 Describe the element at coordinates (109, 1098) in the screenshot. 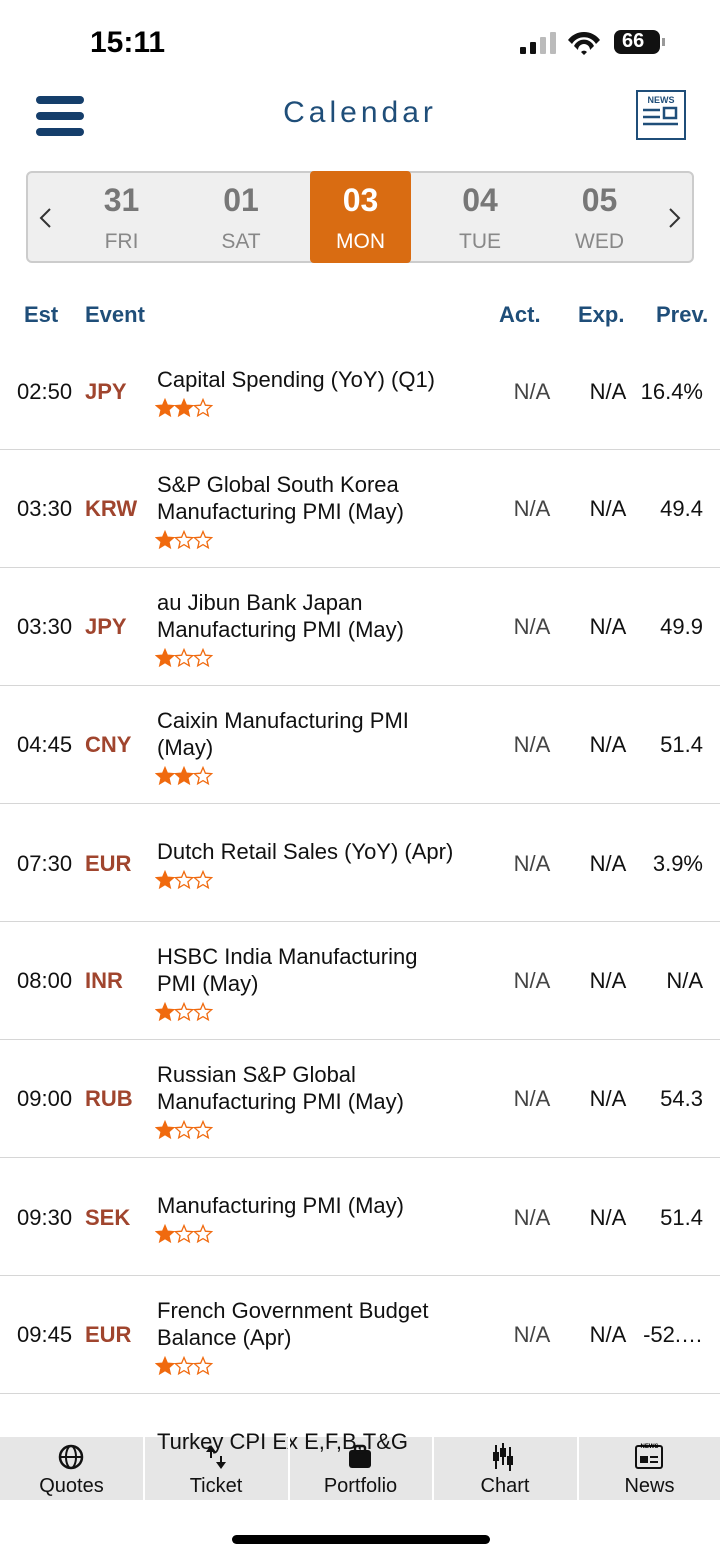

I see `currency: RUB` at that location.